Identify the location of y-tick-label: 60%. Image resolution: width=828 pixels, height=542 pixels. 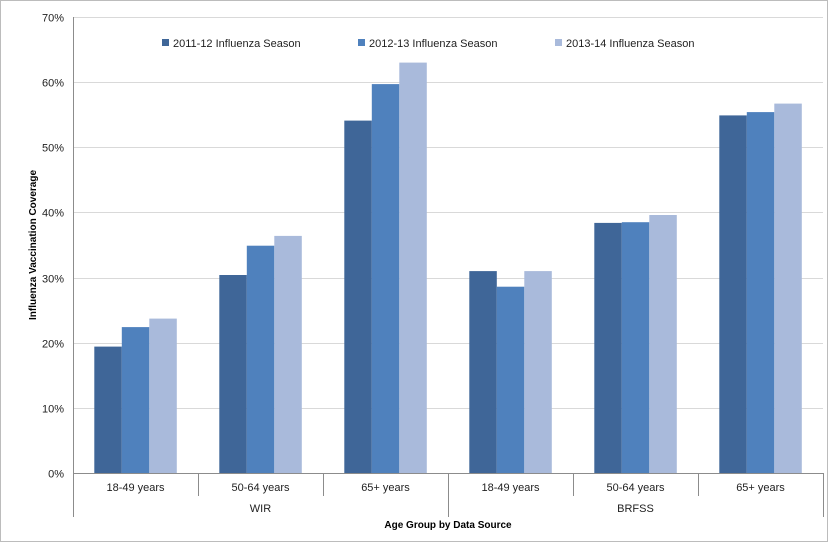
(53, 84).